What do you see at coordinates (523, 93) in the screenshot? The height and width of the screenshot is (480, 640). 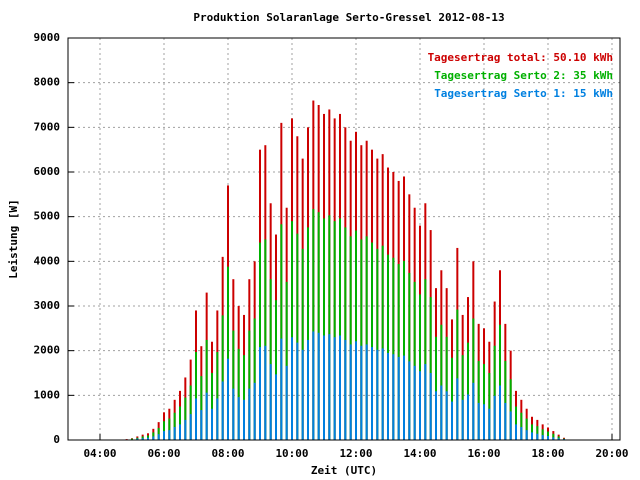 I see `legend-entry: Tagesertrag Serto 1: 15 kWh` at bounding box center [523, 93].